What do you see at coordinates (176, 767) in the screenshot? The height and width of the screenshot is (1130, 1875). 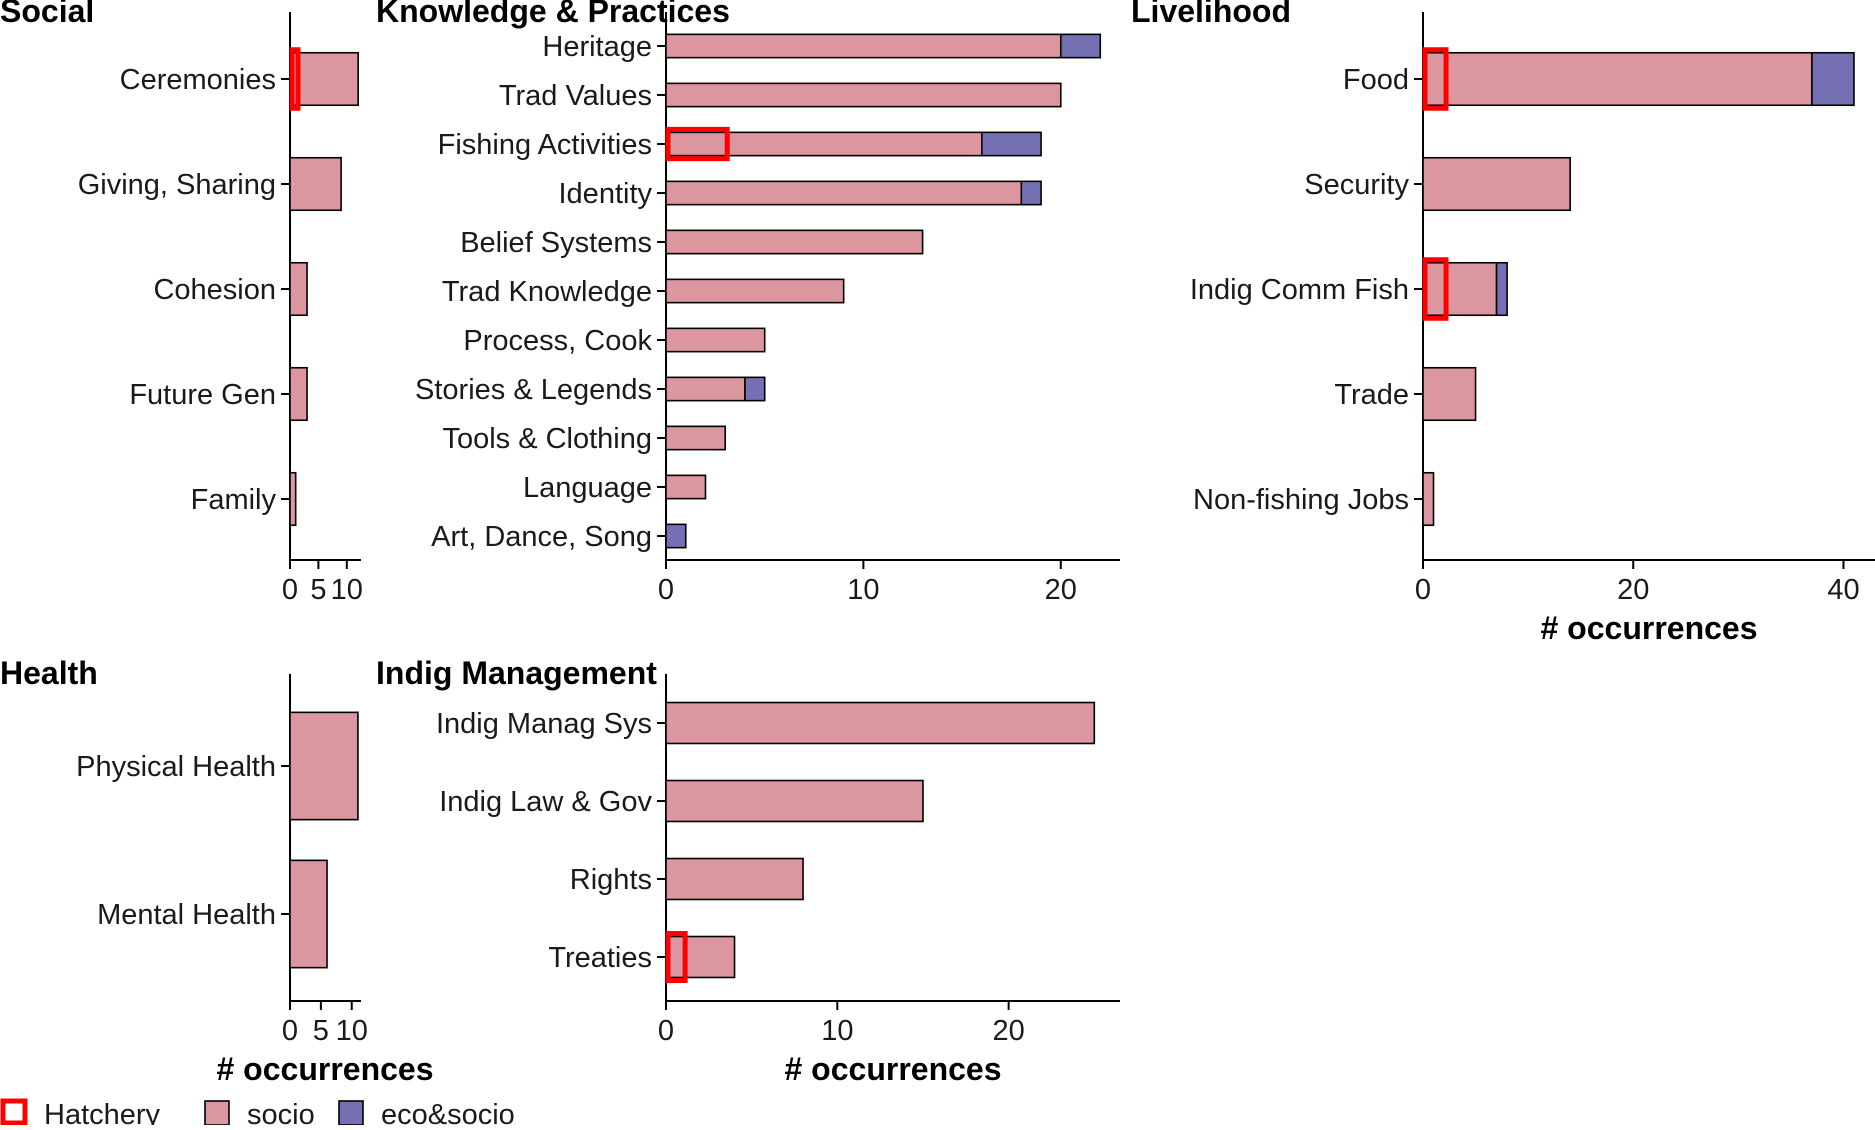 I see `category-label: Physical Health` at bounding box center [176, 767].